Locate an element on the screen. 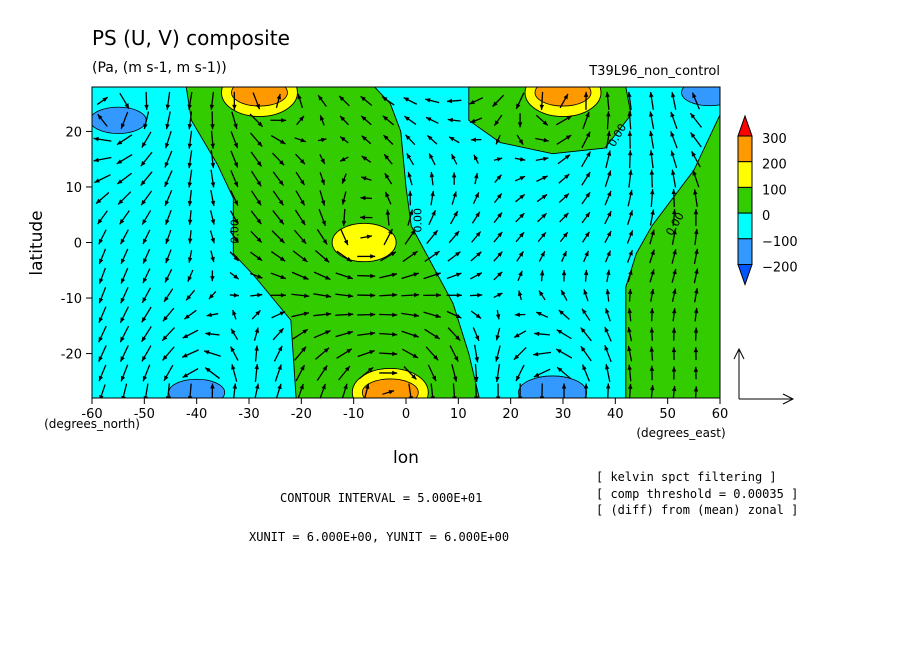 This screenshot has height=654, width=904. x-tick-label: -40 is located at coordinates (196, 414).